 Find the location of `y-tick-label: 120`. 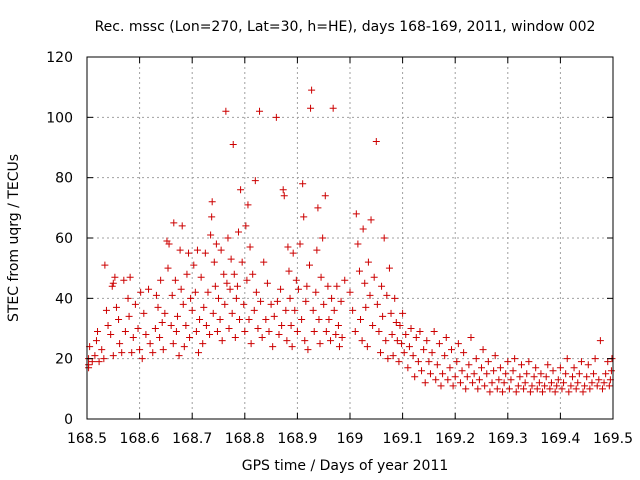

y-tick-label: 120 is located at coordinates (59, 58).